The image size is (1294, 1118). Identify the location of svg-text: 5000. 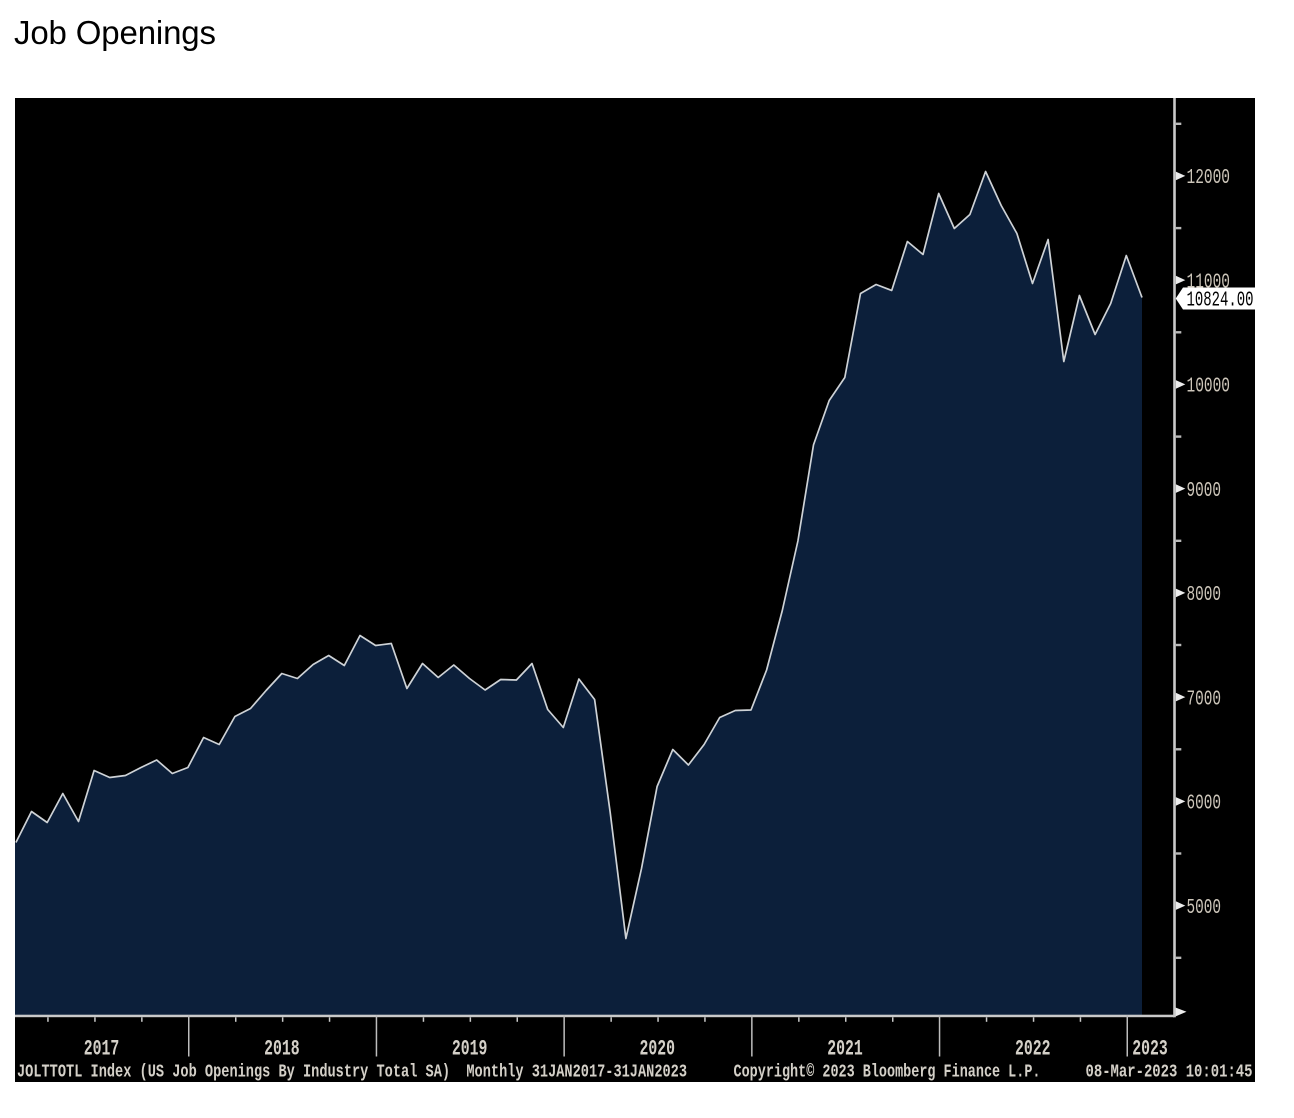
(1204, 907).